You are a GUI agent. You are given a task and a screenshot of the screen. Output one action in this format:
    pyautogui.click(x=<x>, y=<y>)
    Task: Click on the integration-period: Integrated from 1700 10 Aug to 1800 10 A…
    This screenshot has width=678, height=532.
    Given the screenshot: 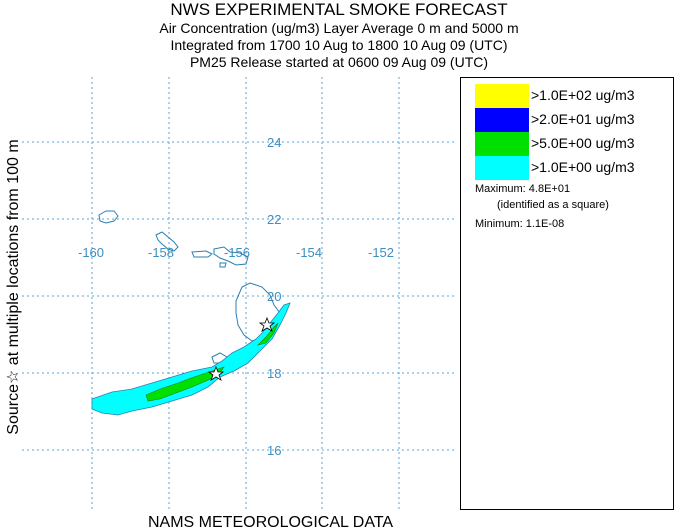 What is the action you would take?
    pyautogui.click(x=339, y=45)
    